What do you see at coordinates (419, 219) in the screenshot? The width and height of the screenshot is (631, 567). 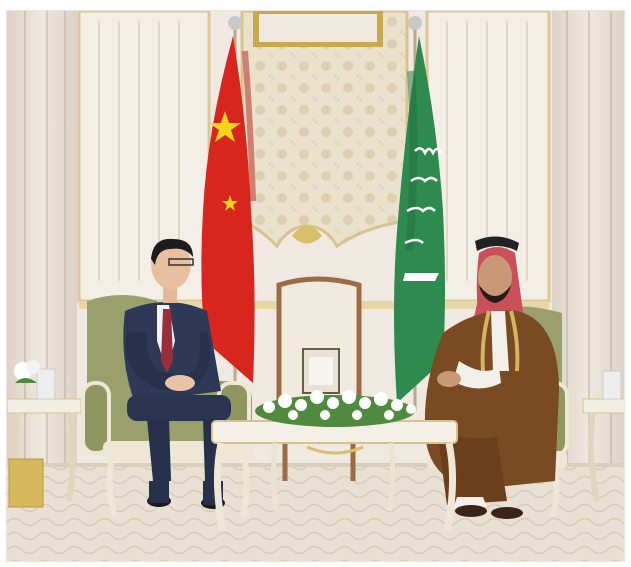 I see `saudi-flag` at bounding box center [419, 219].